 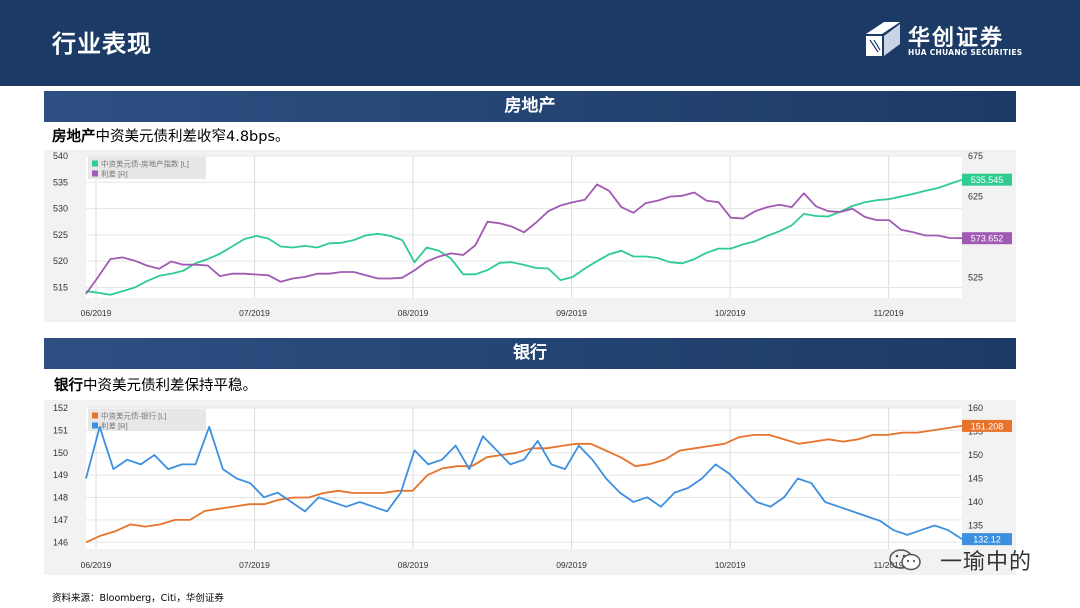 What do you see at coordinates (60, 156) in the screenshot?
I see `y-left-tick-label: 540` at bounding box center [60, 156].